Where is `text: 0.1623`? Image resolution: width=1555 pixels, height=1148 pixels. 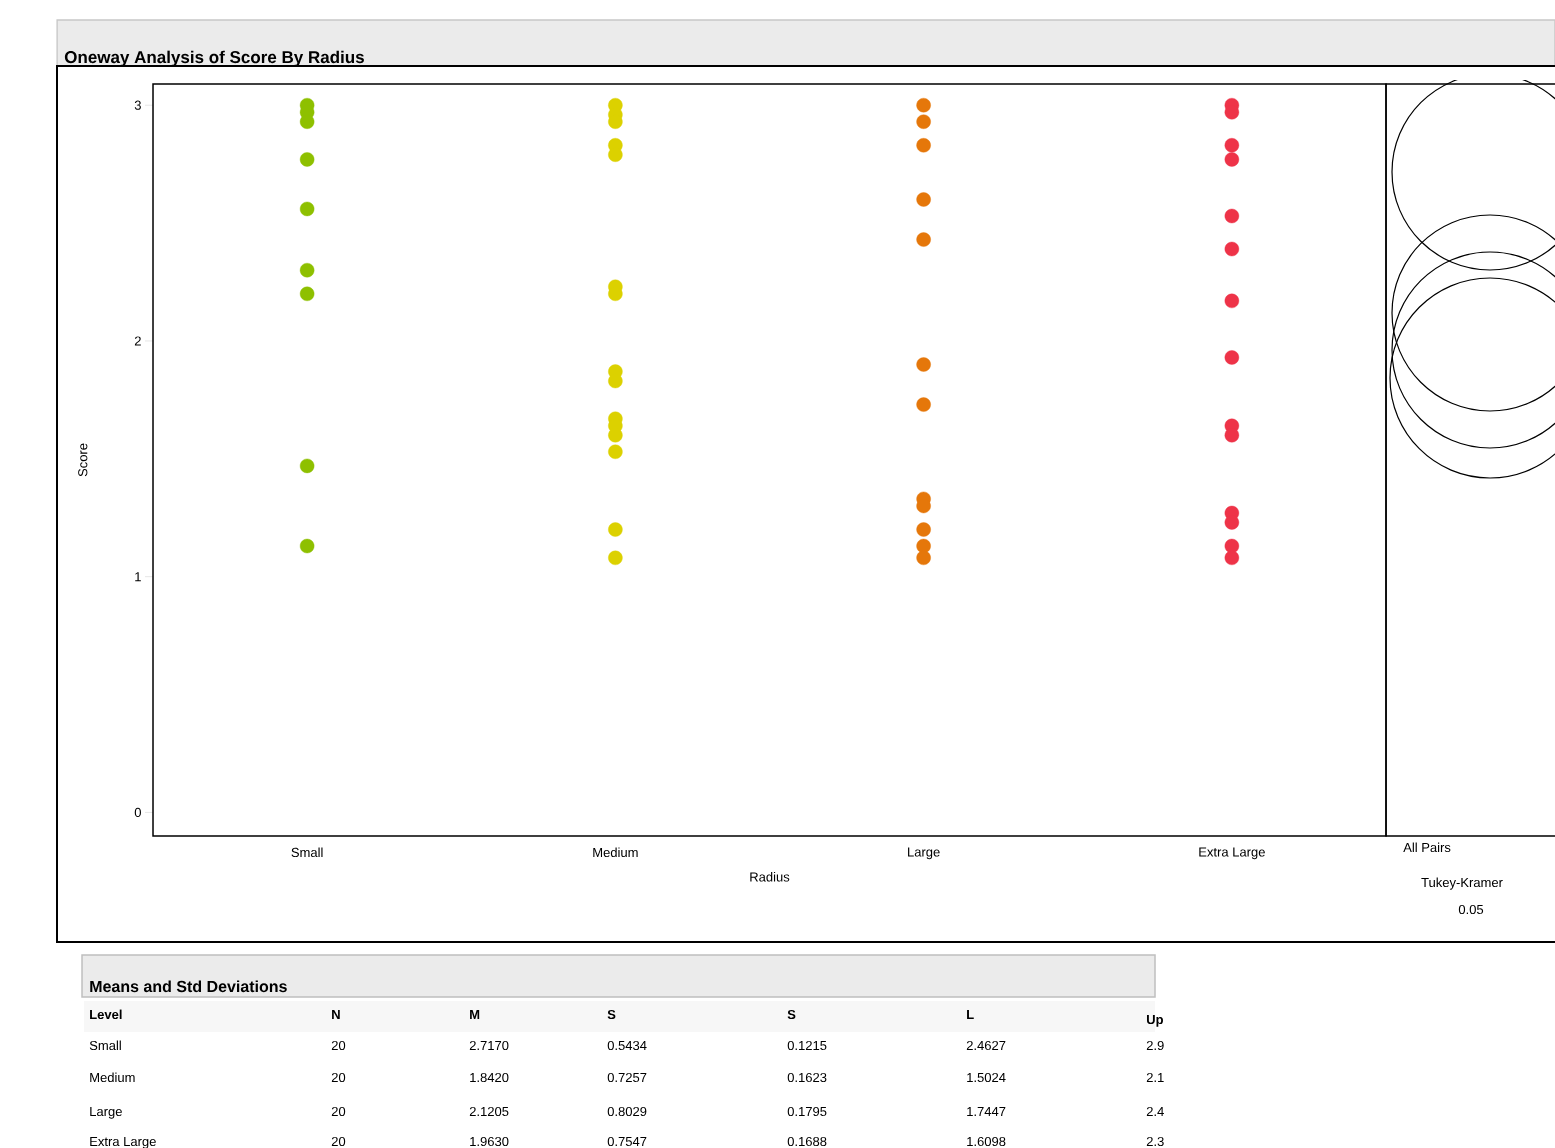 text: 0.1623 is located at coordinates (807, 1077).